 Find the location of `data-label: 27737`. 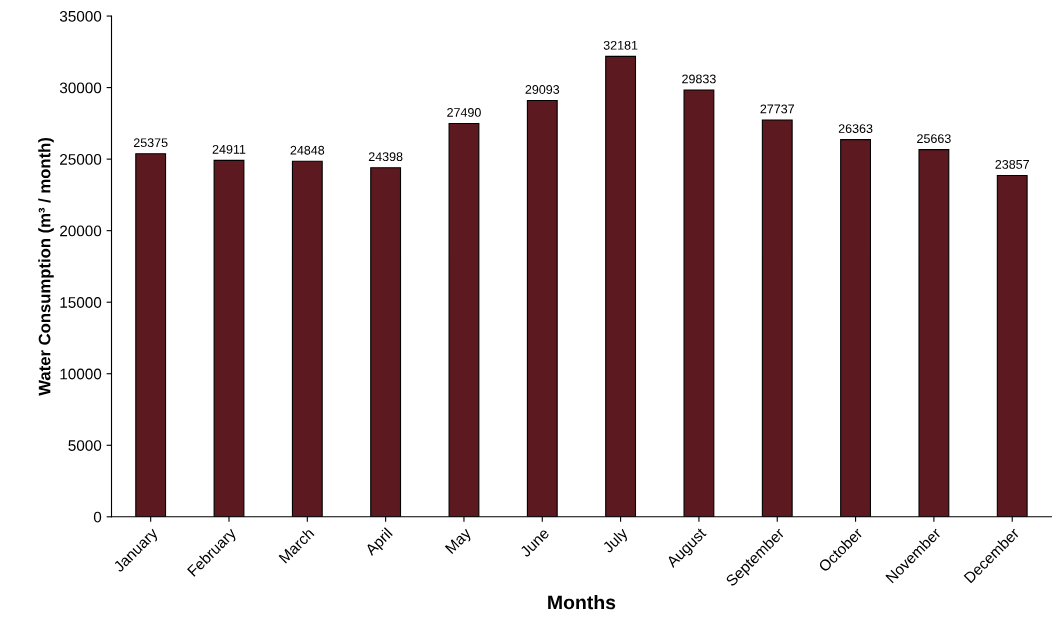

data-label: 27737 is located at coordinates (777, 109).